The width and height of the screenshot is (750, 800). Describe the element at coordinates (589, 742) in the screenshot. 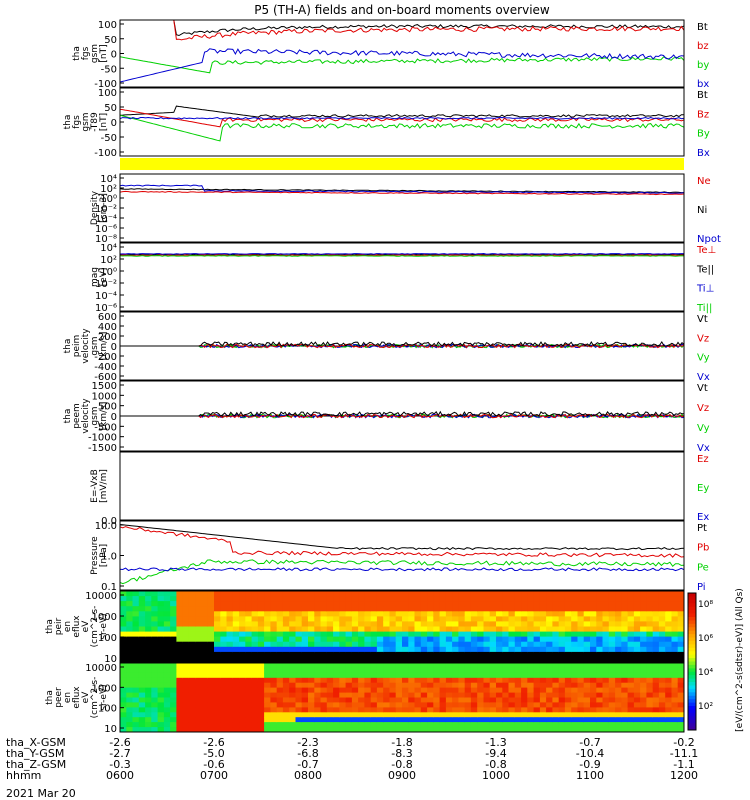

I see `x-tick-label: -0.7` at that location.